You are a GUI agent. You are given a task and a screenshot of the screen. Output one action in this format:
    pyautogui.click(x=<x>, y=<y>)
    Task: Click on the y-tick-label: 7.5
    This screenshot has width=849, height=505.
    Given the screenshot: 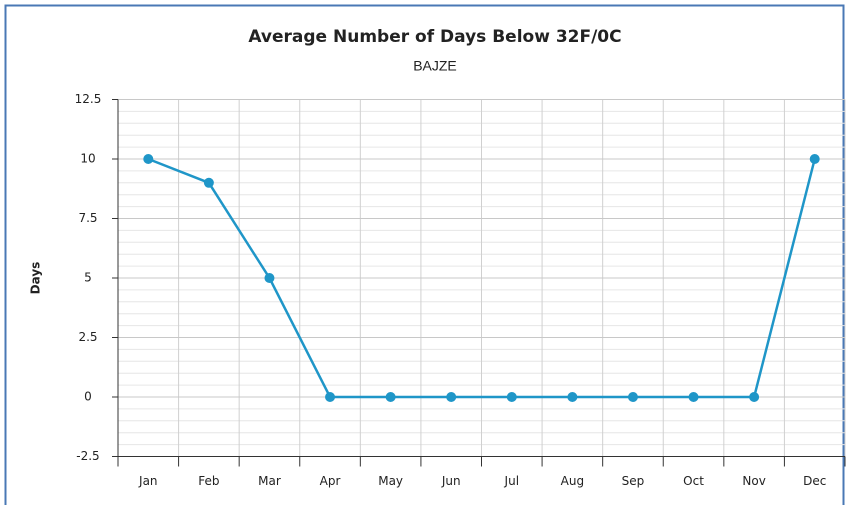 What is the action you would take?
    pyautogui.click(x=87, y=218)
    